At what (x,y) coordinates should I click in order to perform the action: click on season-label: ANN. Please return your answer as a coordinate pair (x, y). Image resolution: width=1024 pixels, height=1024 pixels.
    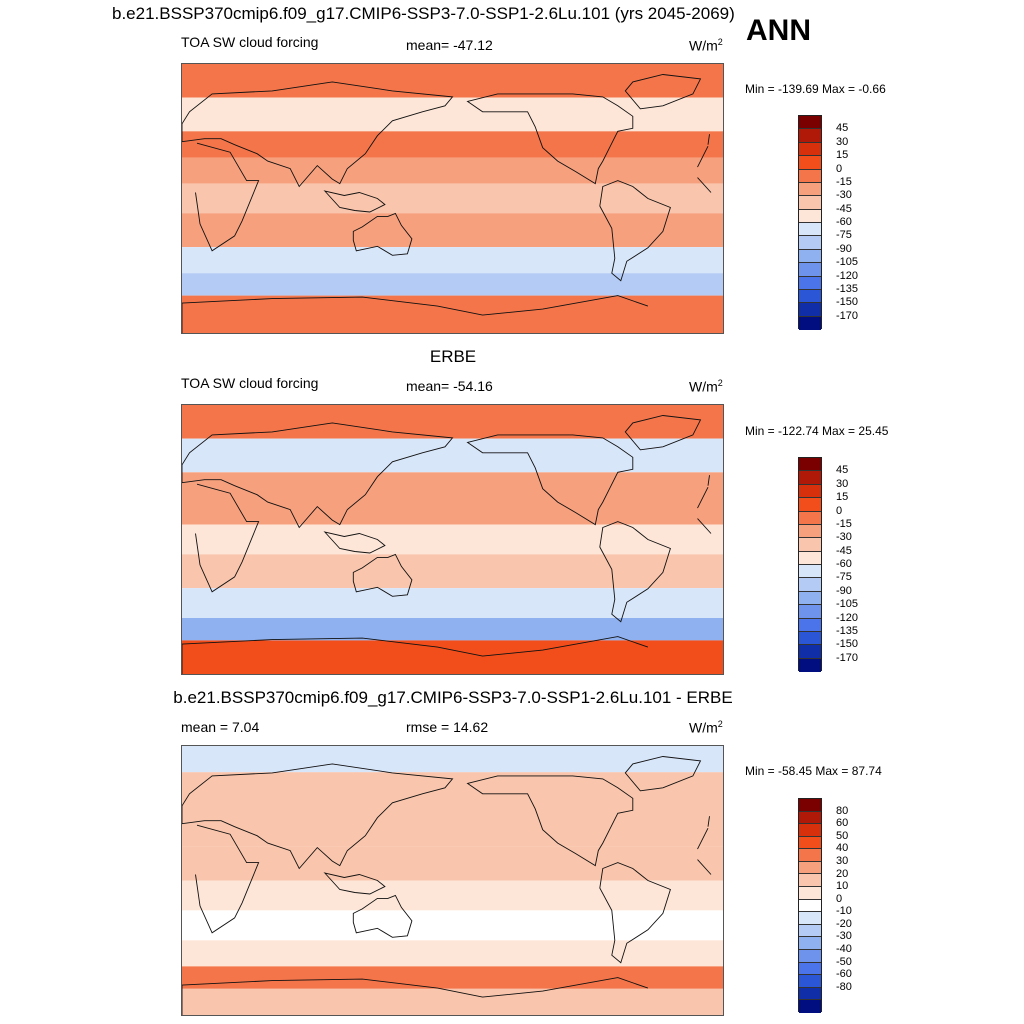
    Looking at the image, I should click on (778, 30).